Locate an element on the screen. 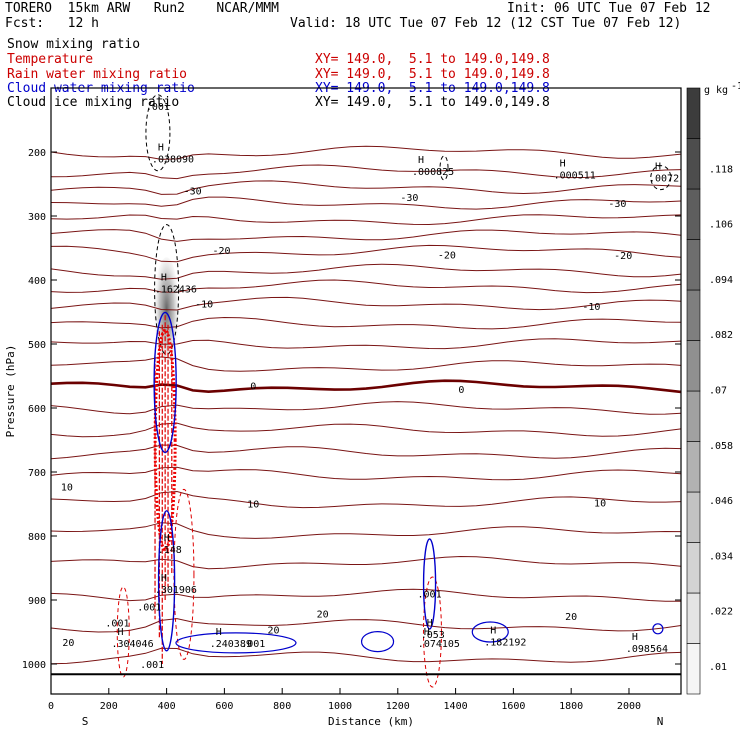 This screenshot has width=740, height=740. maximum-value: .182192 is located at coordinates (505, 643).